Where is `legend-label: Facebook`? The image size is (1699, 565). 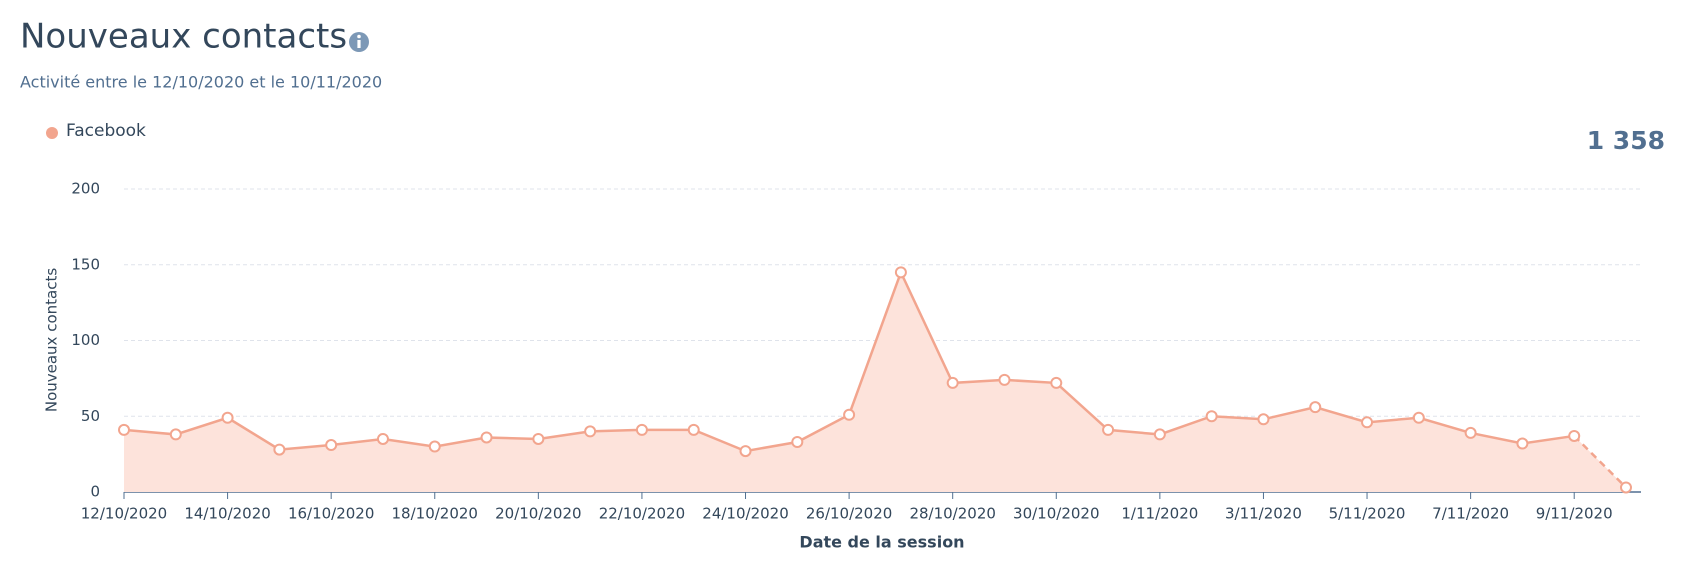
legend-label: Facebook is located at coordinates (106, 131).